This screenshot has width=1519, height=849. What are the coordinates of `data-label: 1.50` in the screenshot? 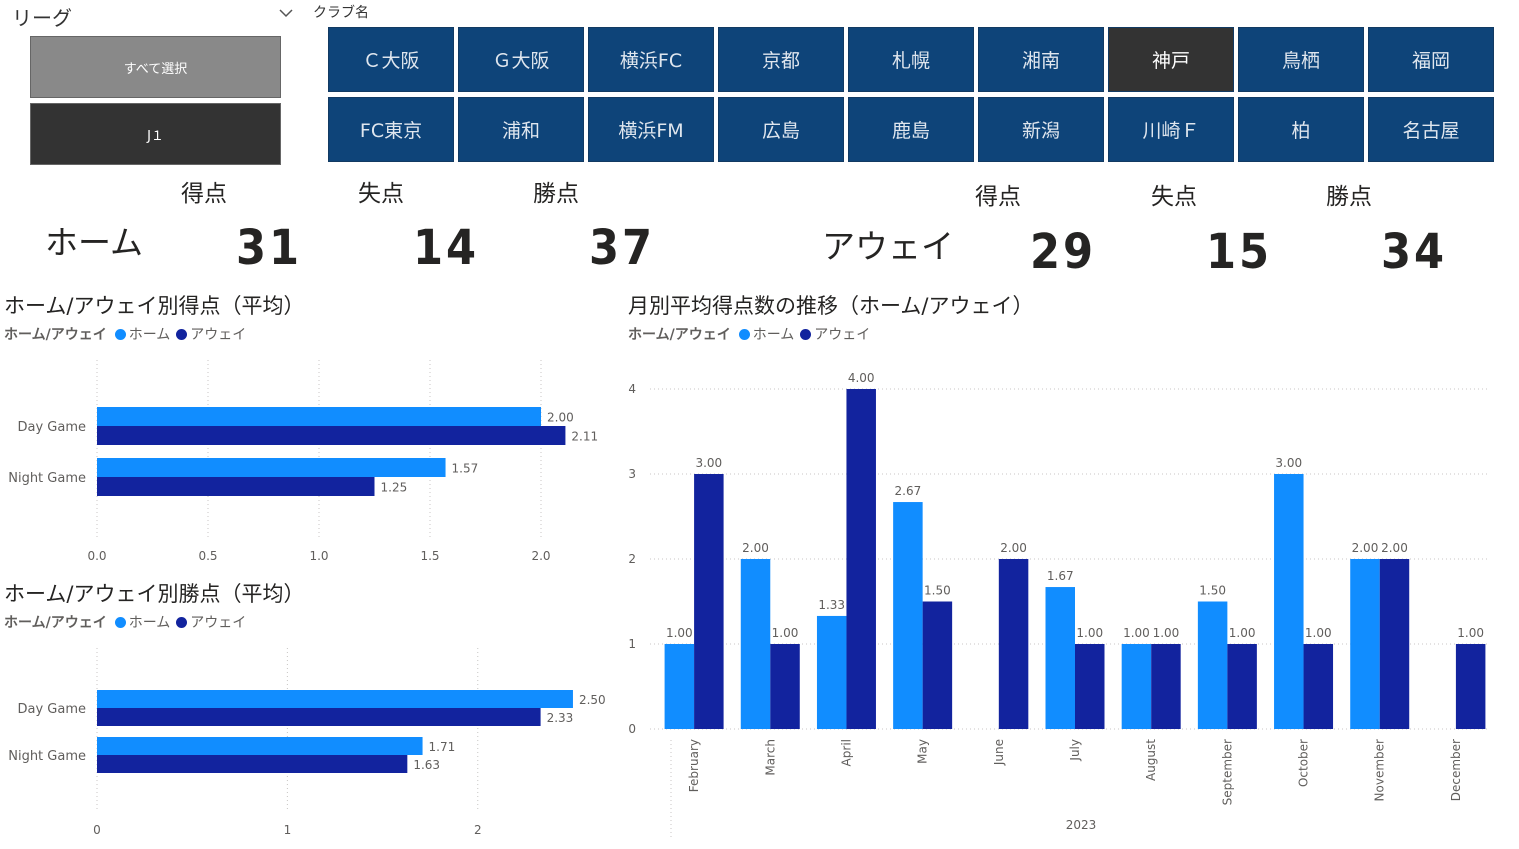 It's located at (937, 591).